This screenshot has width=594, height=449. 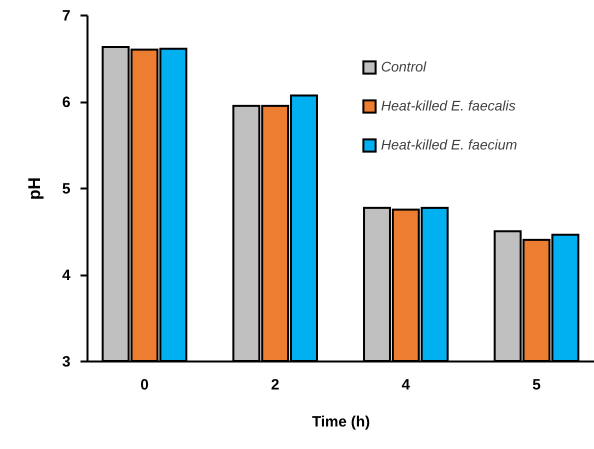 I want to click on y-tick-label: 7, so click(x=66, y=16).